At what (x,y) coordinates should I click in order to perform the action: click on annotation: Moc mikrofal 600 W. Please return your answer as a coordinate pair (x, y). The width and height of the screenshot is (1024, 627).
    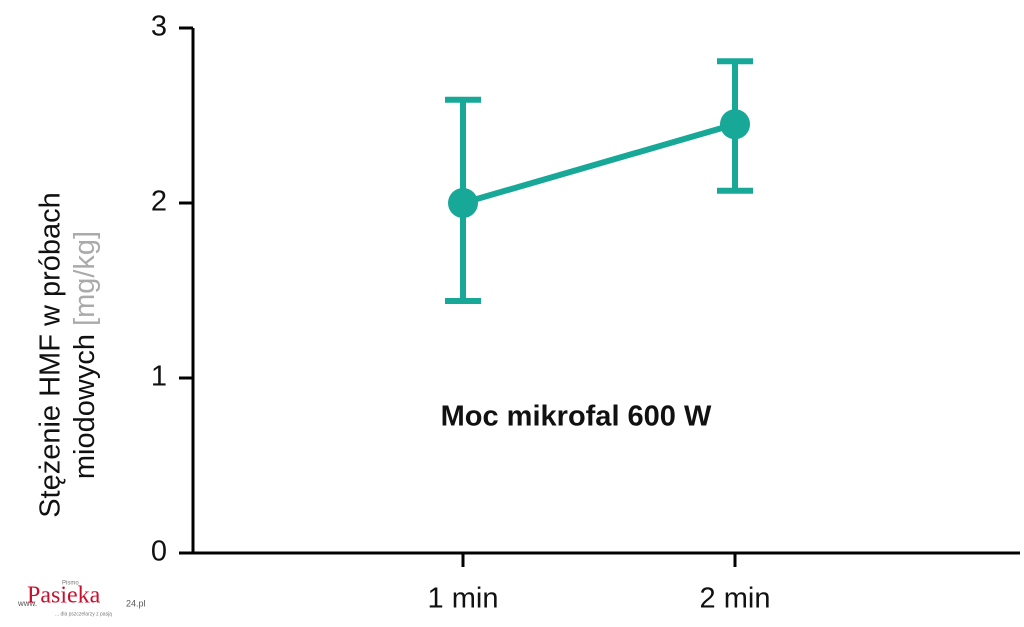
    Looking at the image, I should click on (576, 417).